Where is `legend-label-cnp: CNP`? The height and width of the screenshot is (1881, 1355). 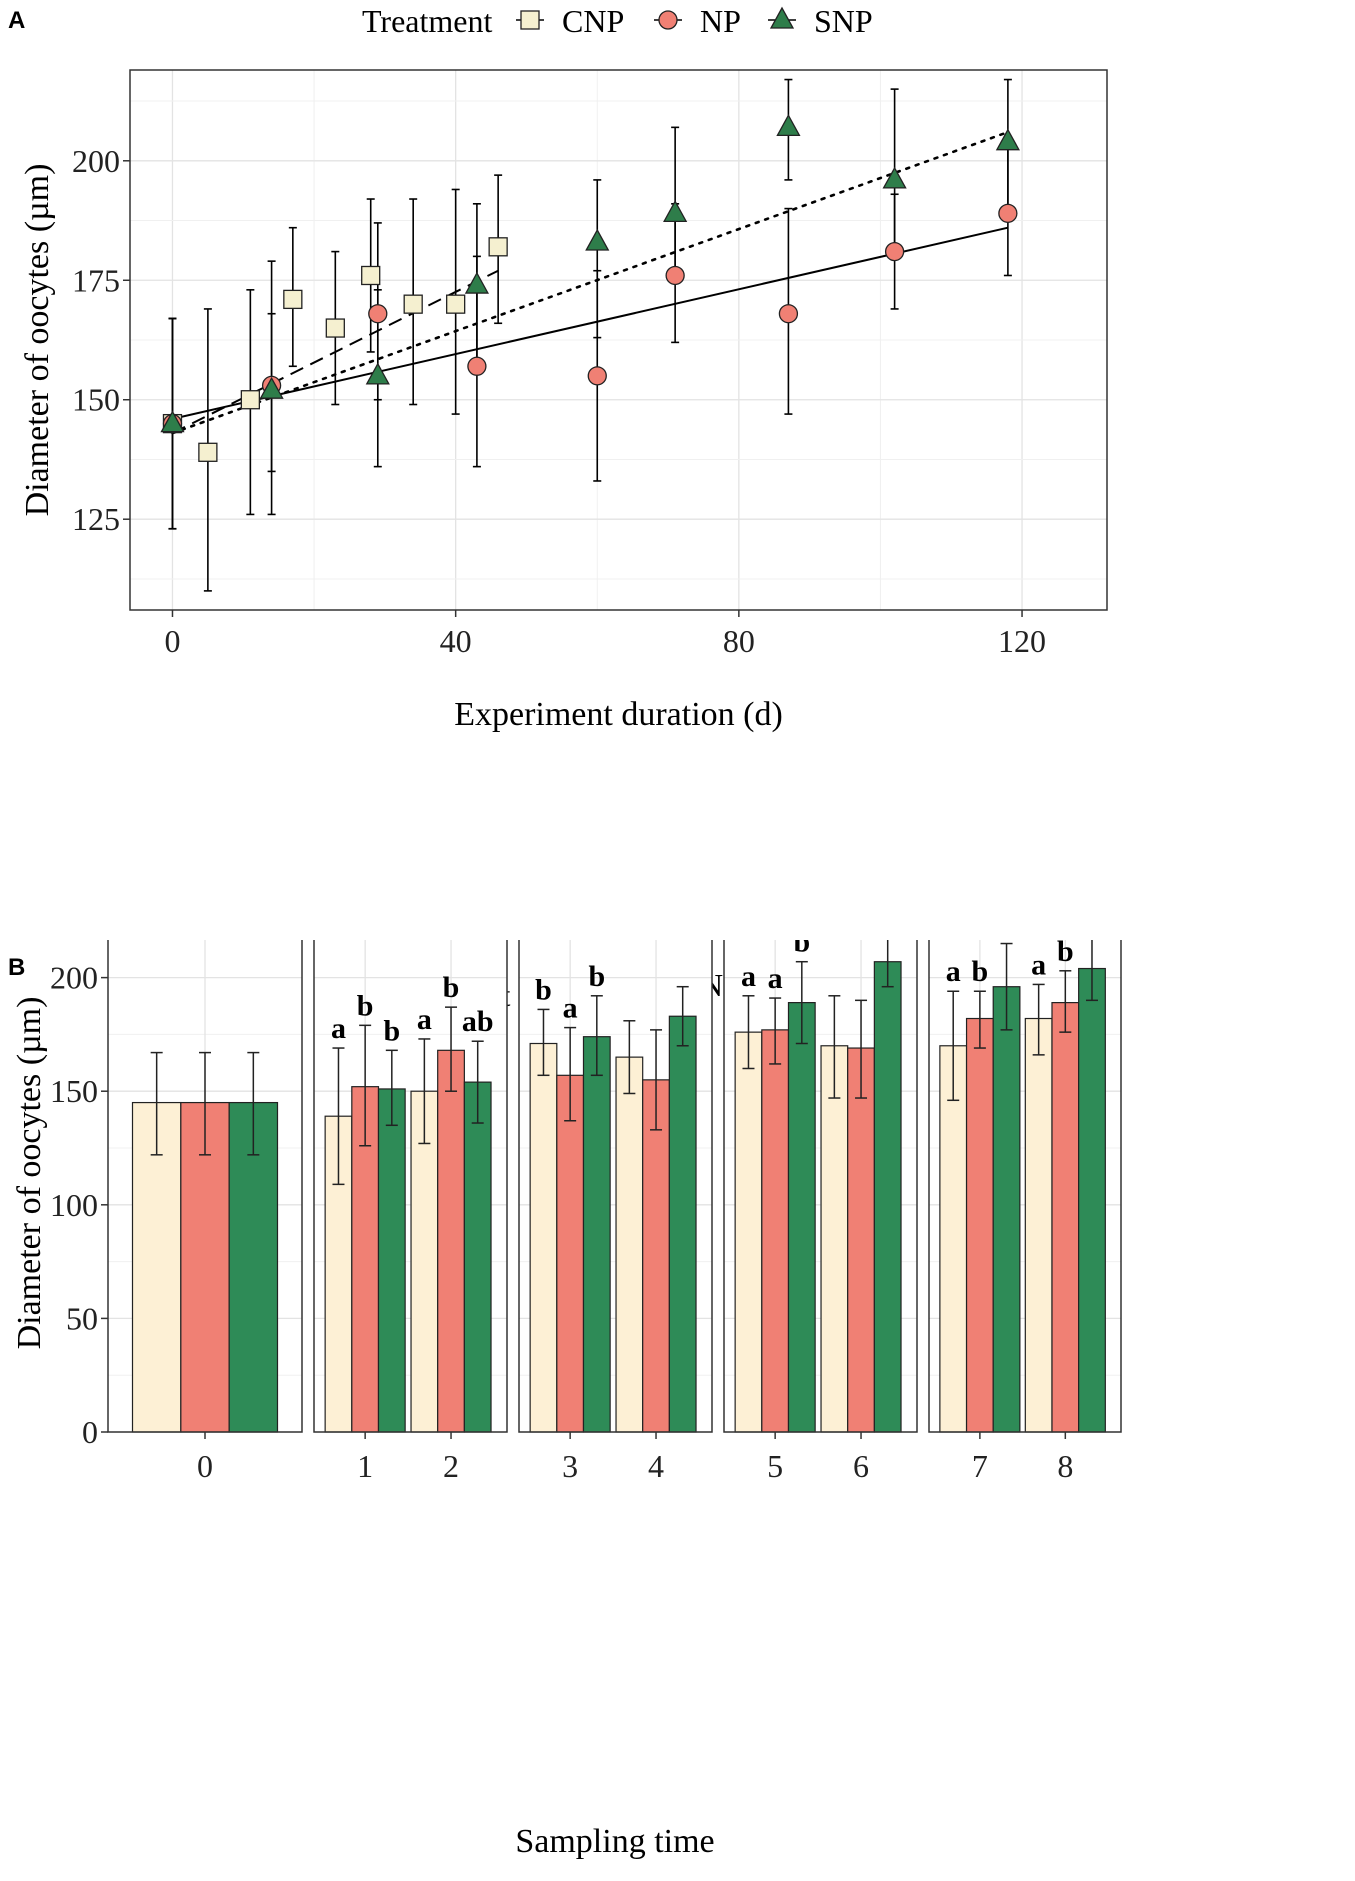 legend-label-cnp: CNP is located at coordinates (593, 21).